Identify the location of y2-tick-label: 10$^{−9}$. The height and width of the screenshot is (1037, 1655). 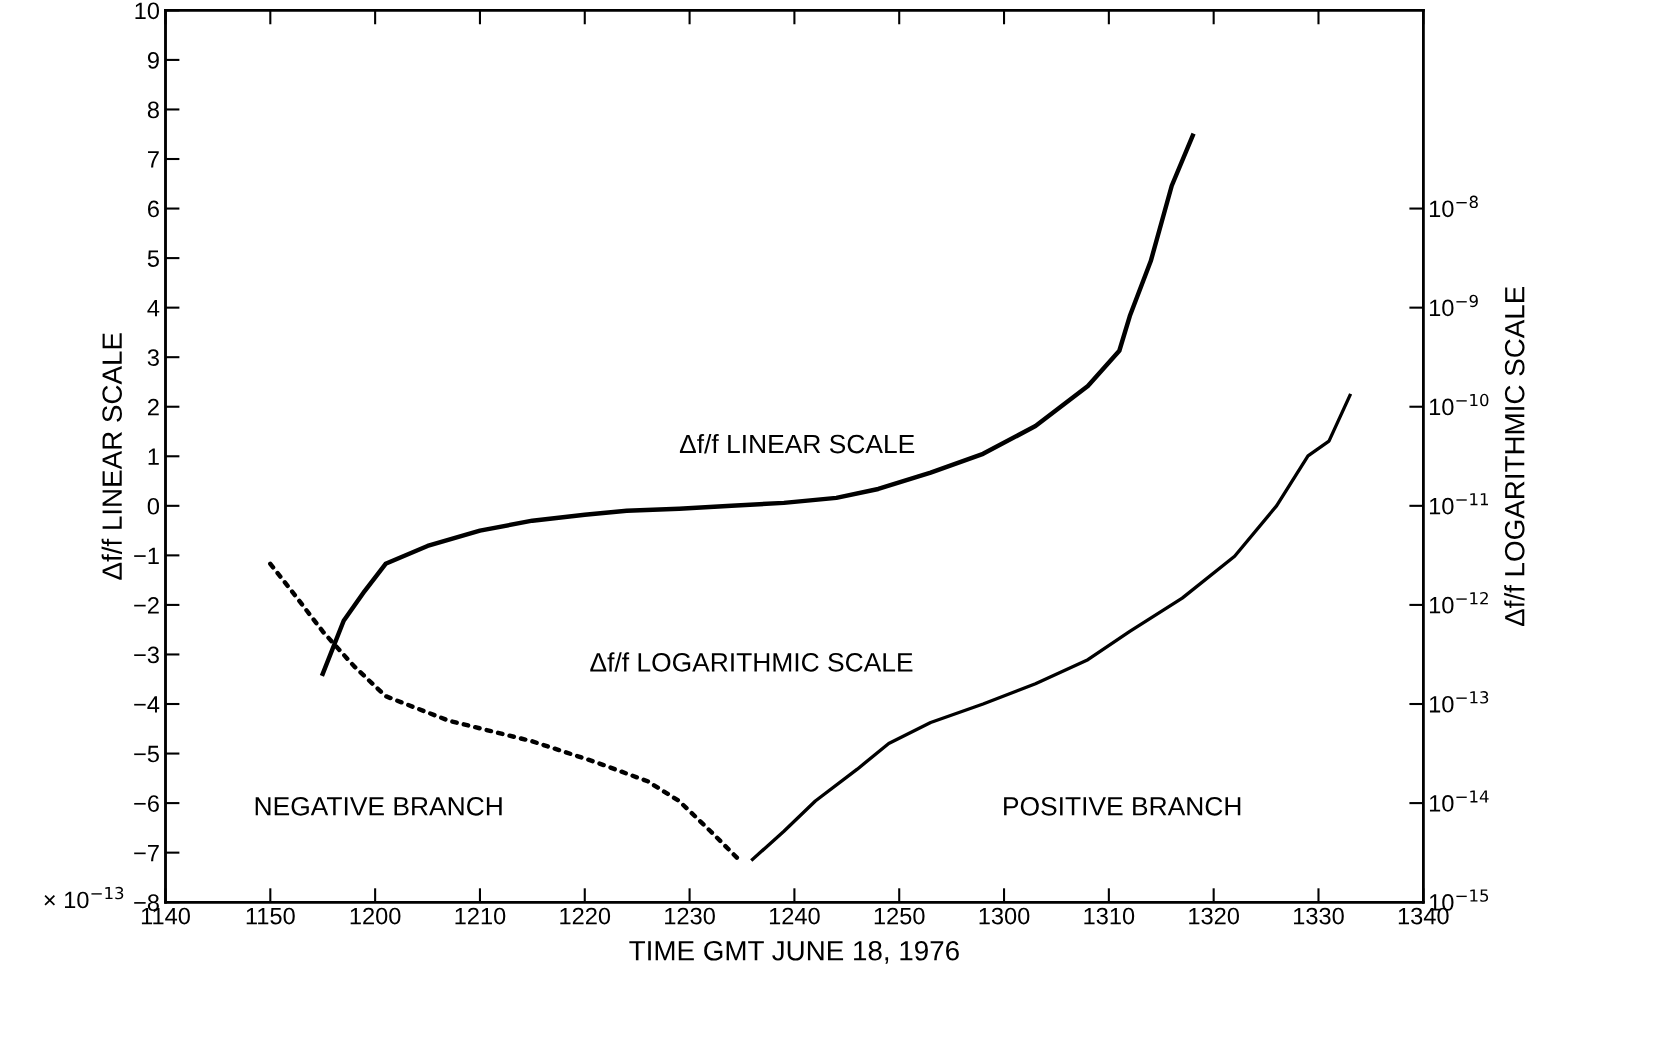
(1453, 305).